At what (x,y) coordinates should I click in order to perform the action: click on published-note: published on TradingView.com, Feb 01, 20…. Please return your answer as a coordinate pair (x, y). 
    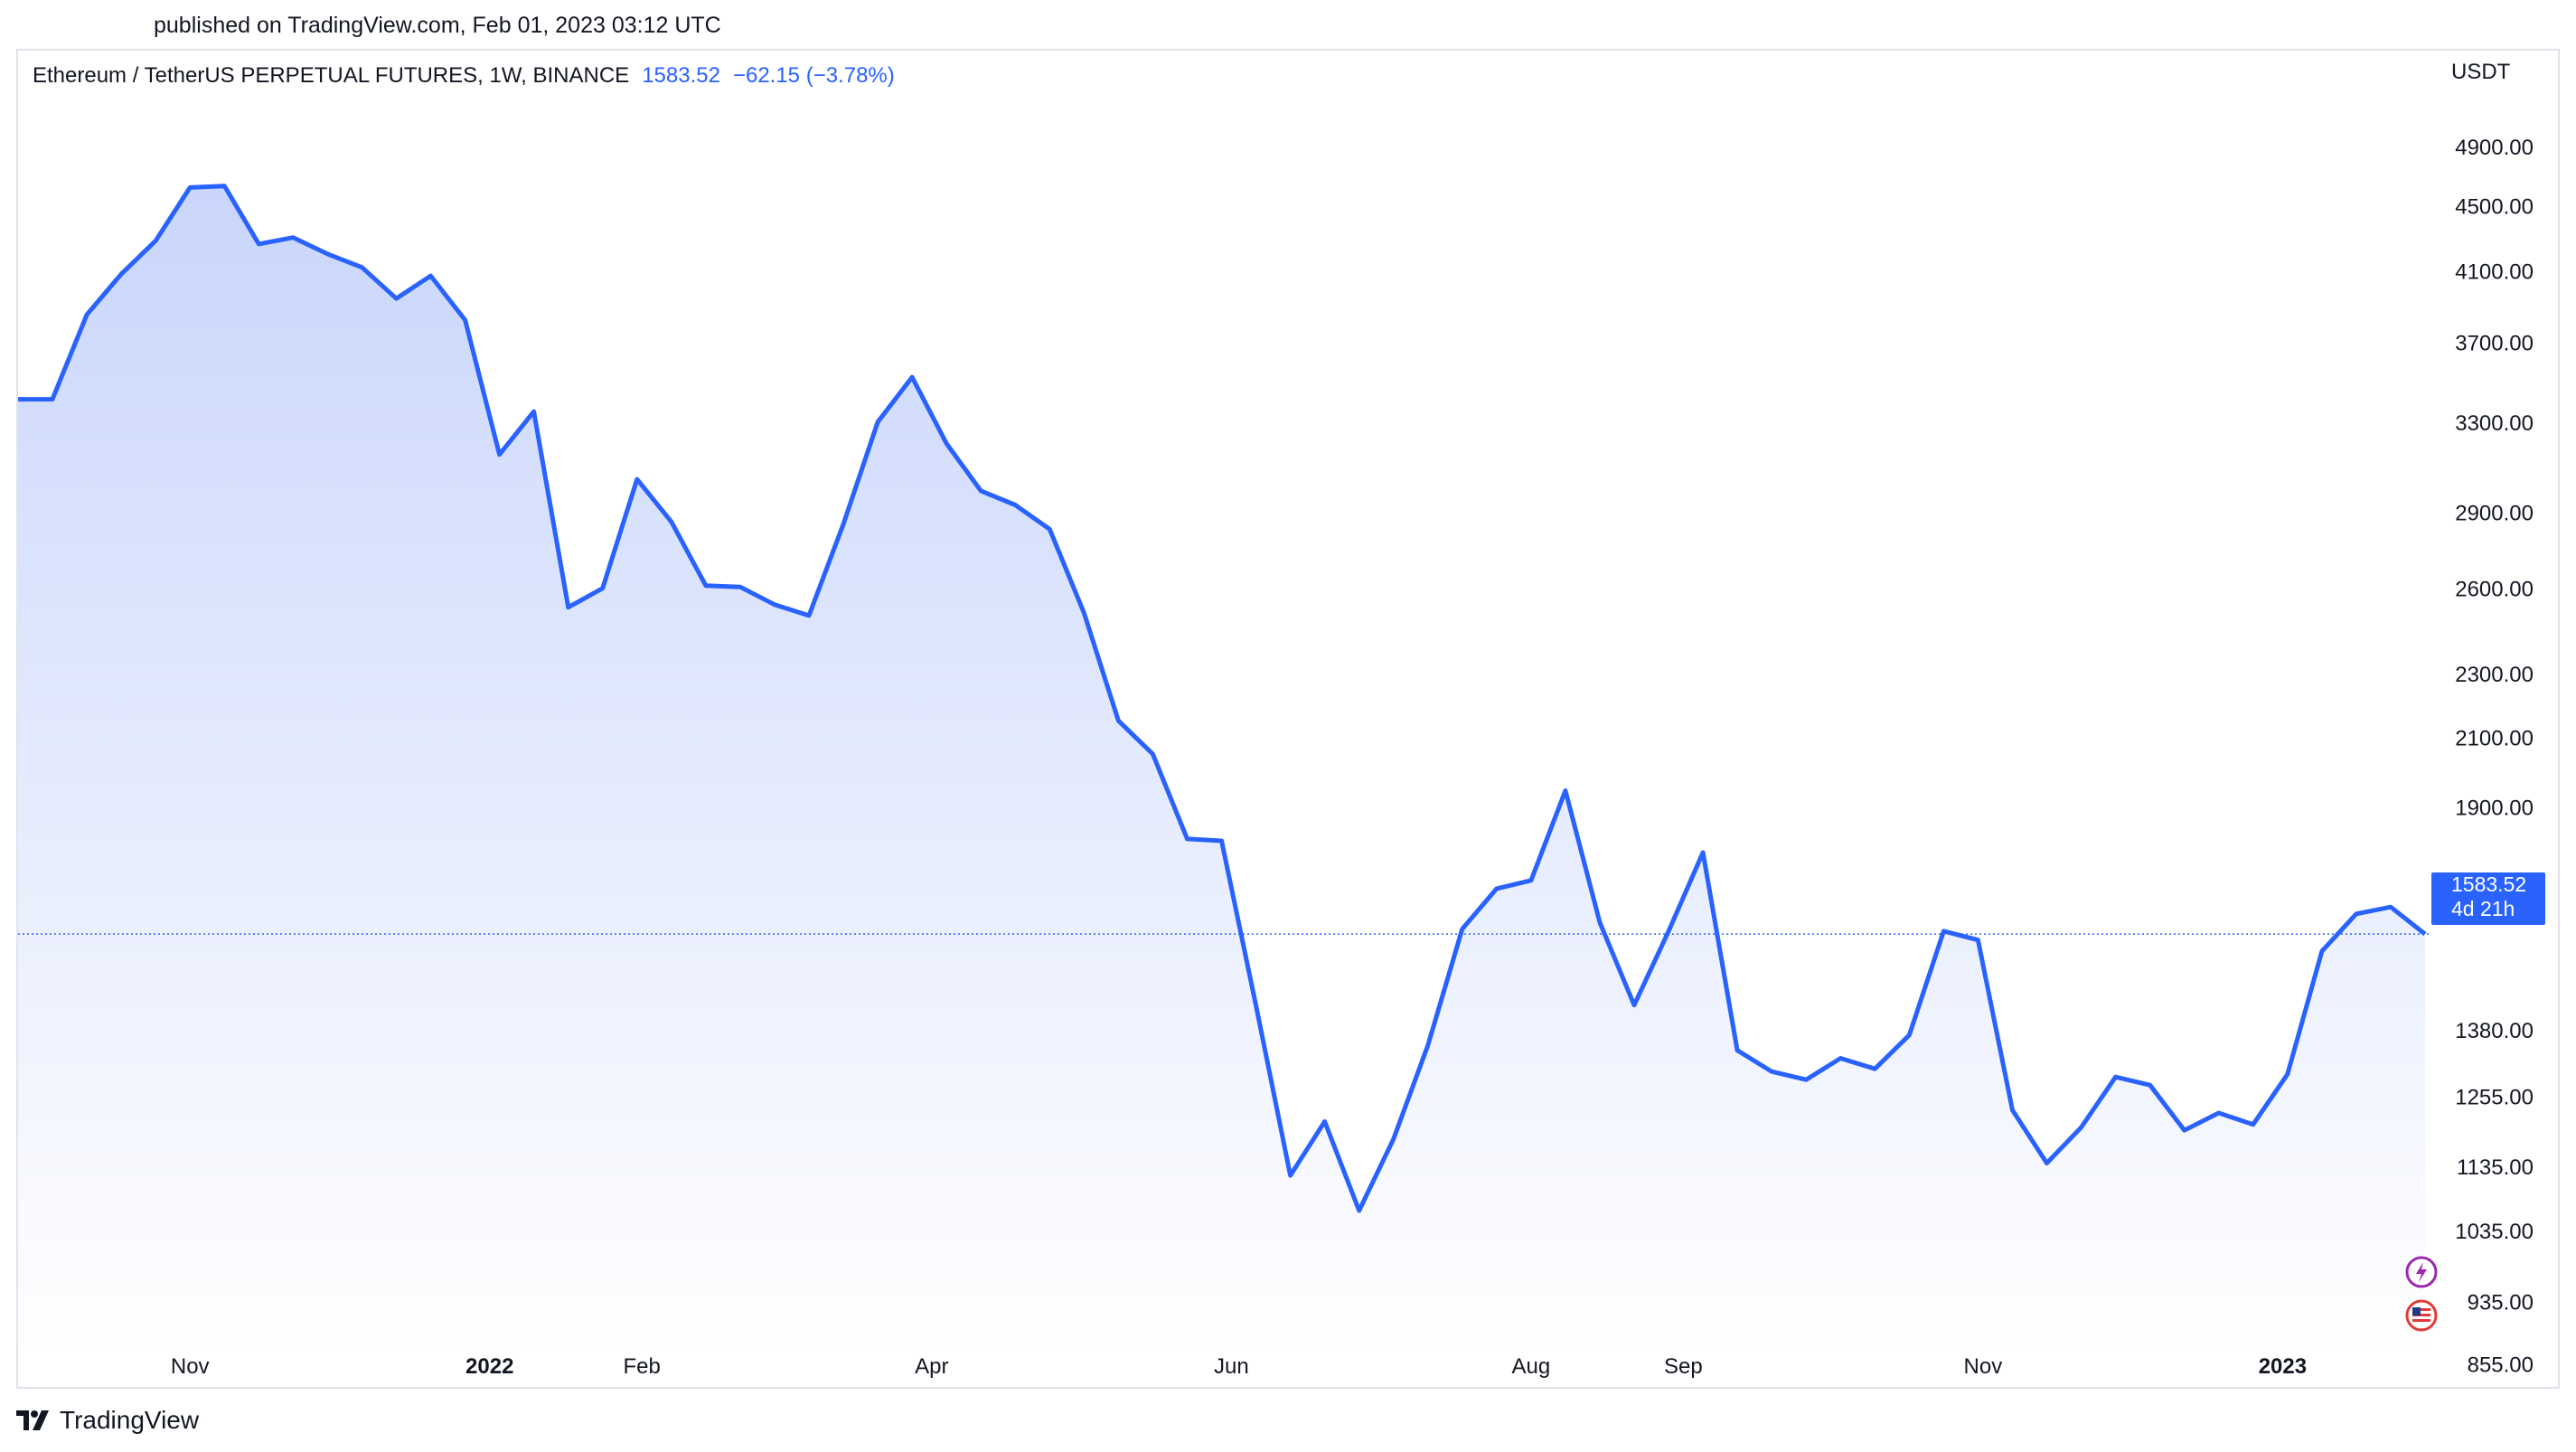
    Looking at the image, I should click on (438, 25).